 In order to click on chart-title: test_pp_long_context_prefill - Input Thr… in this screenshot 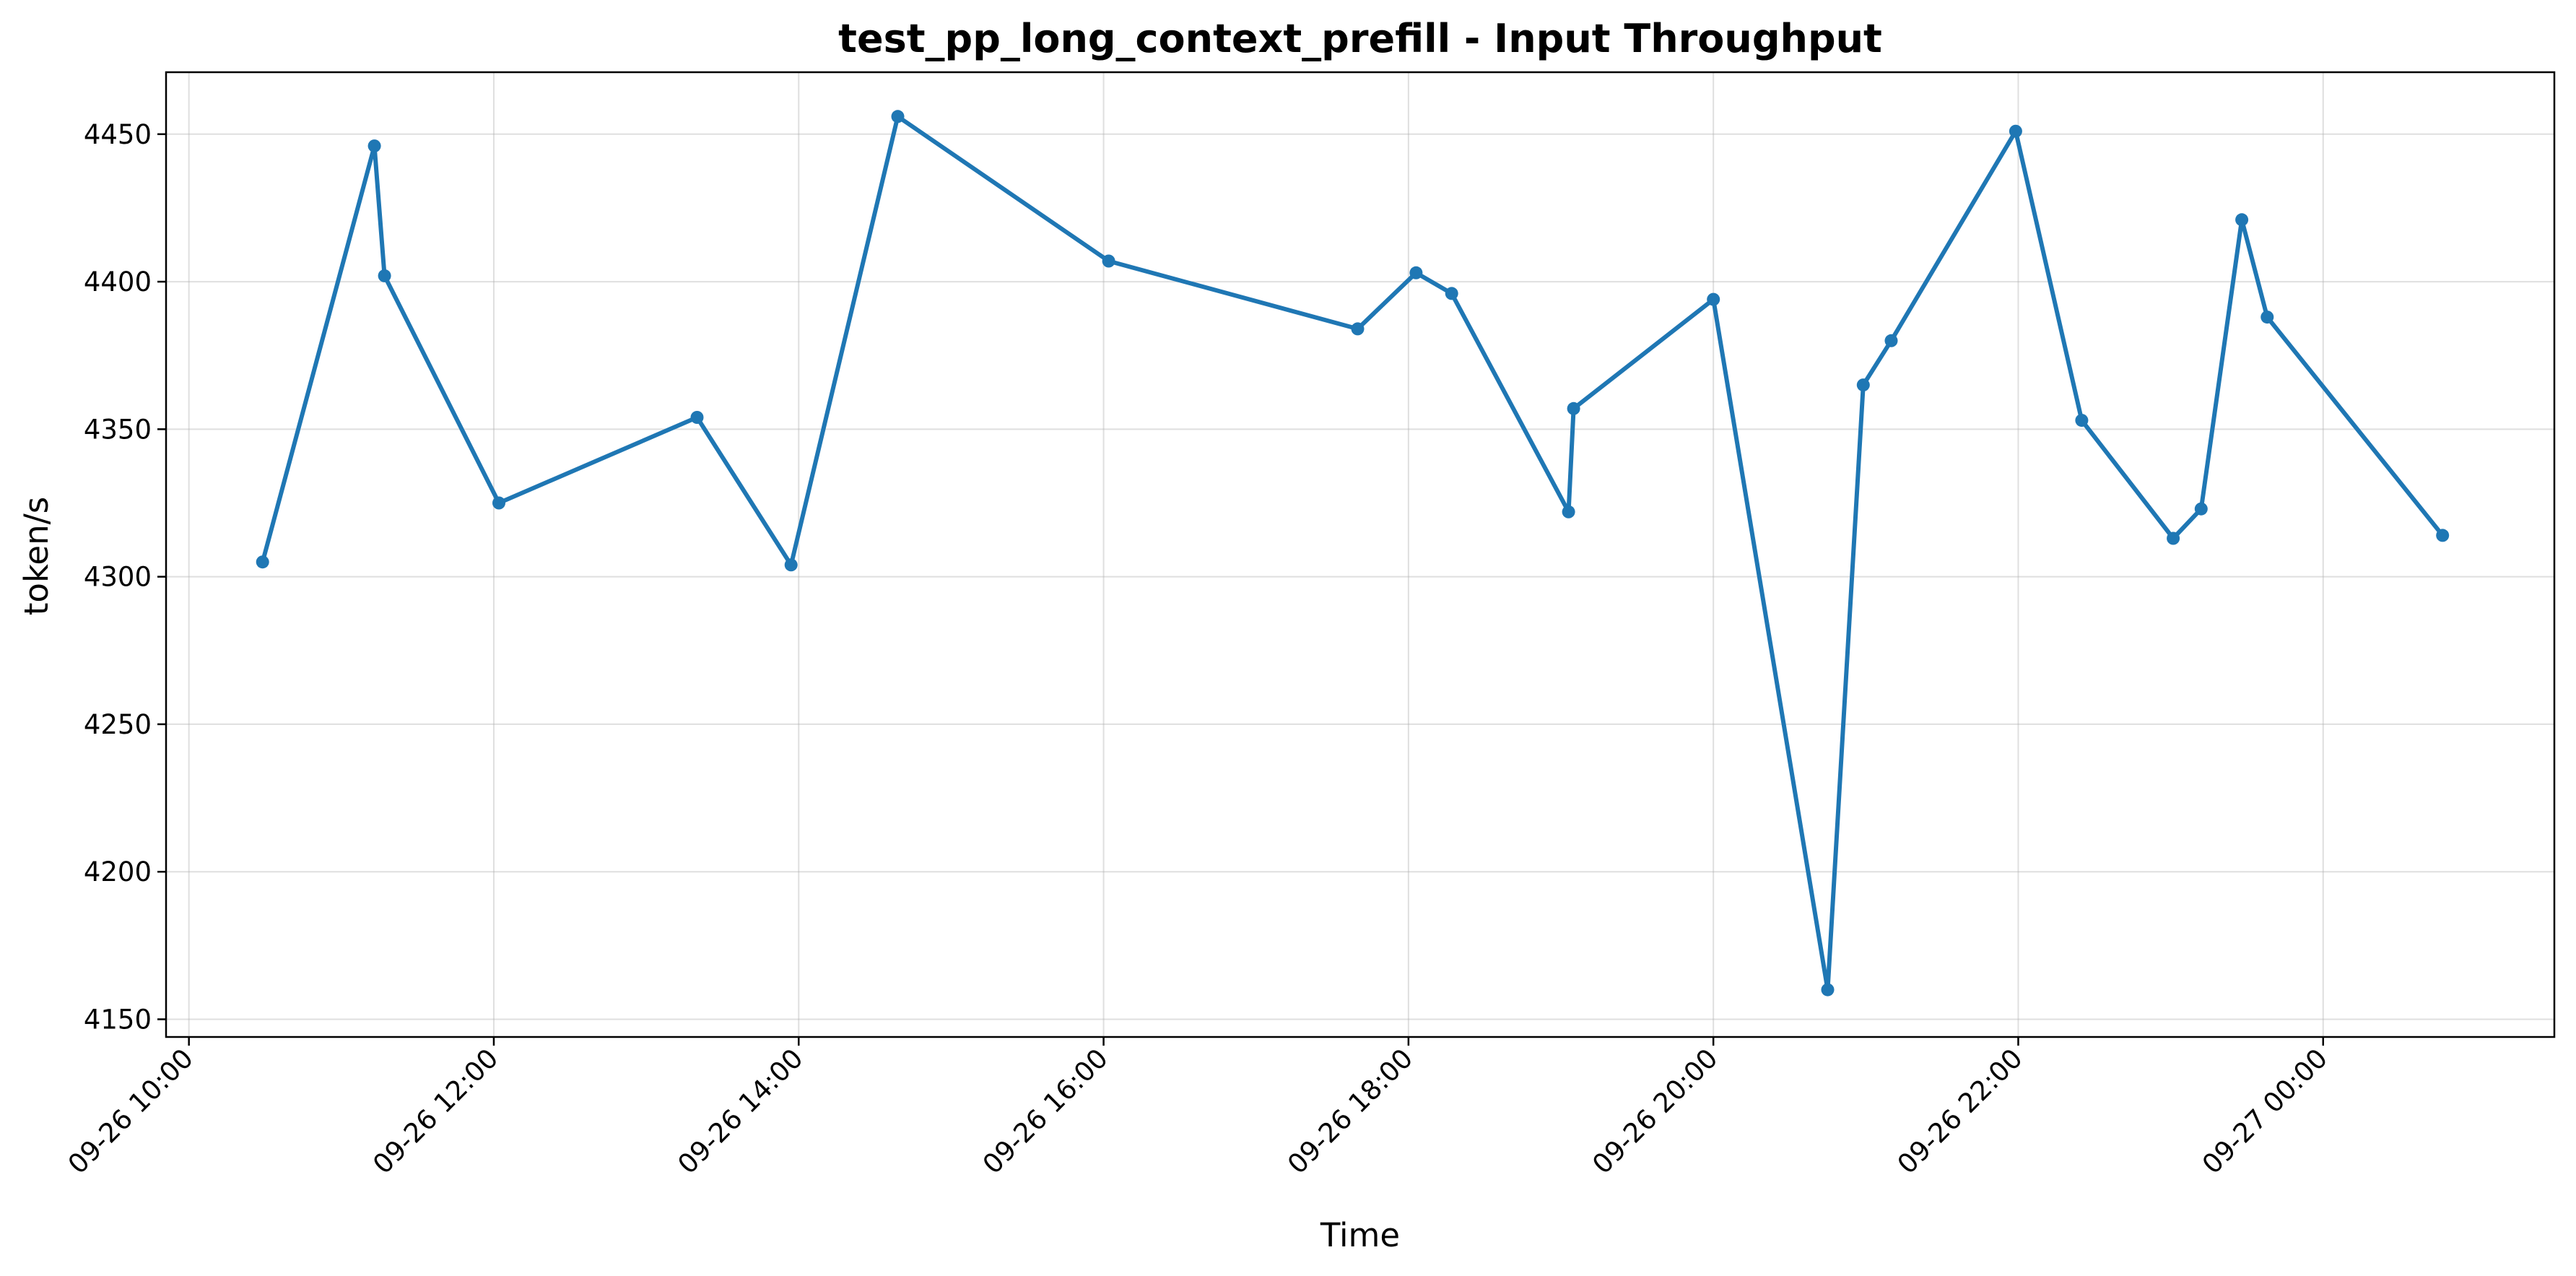, I will do `click(1360, 38)`.